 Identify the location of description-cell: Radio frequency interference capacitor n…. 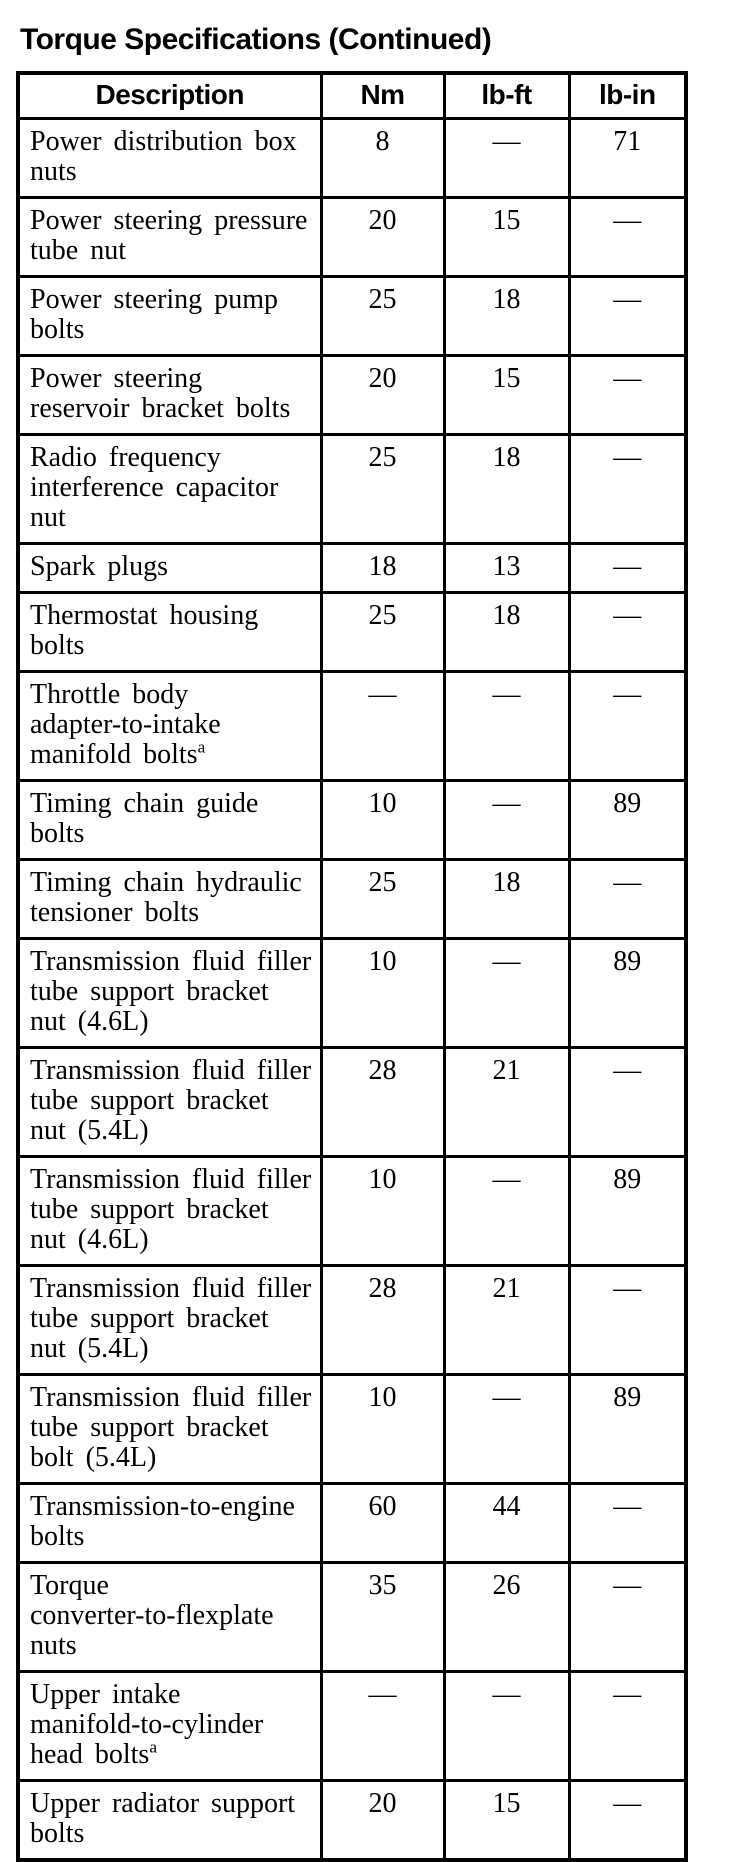
(169, 489).